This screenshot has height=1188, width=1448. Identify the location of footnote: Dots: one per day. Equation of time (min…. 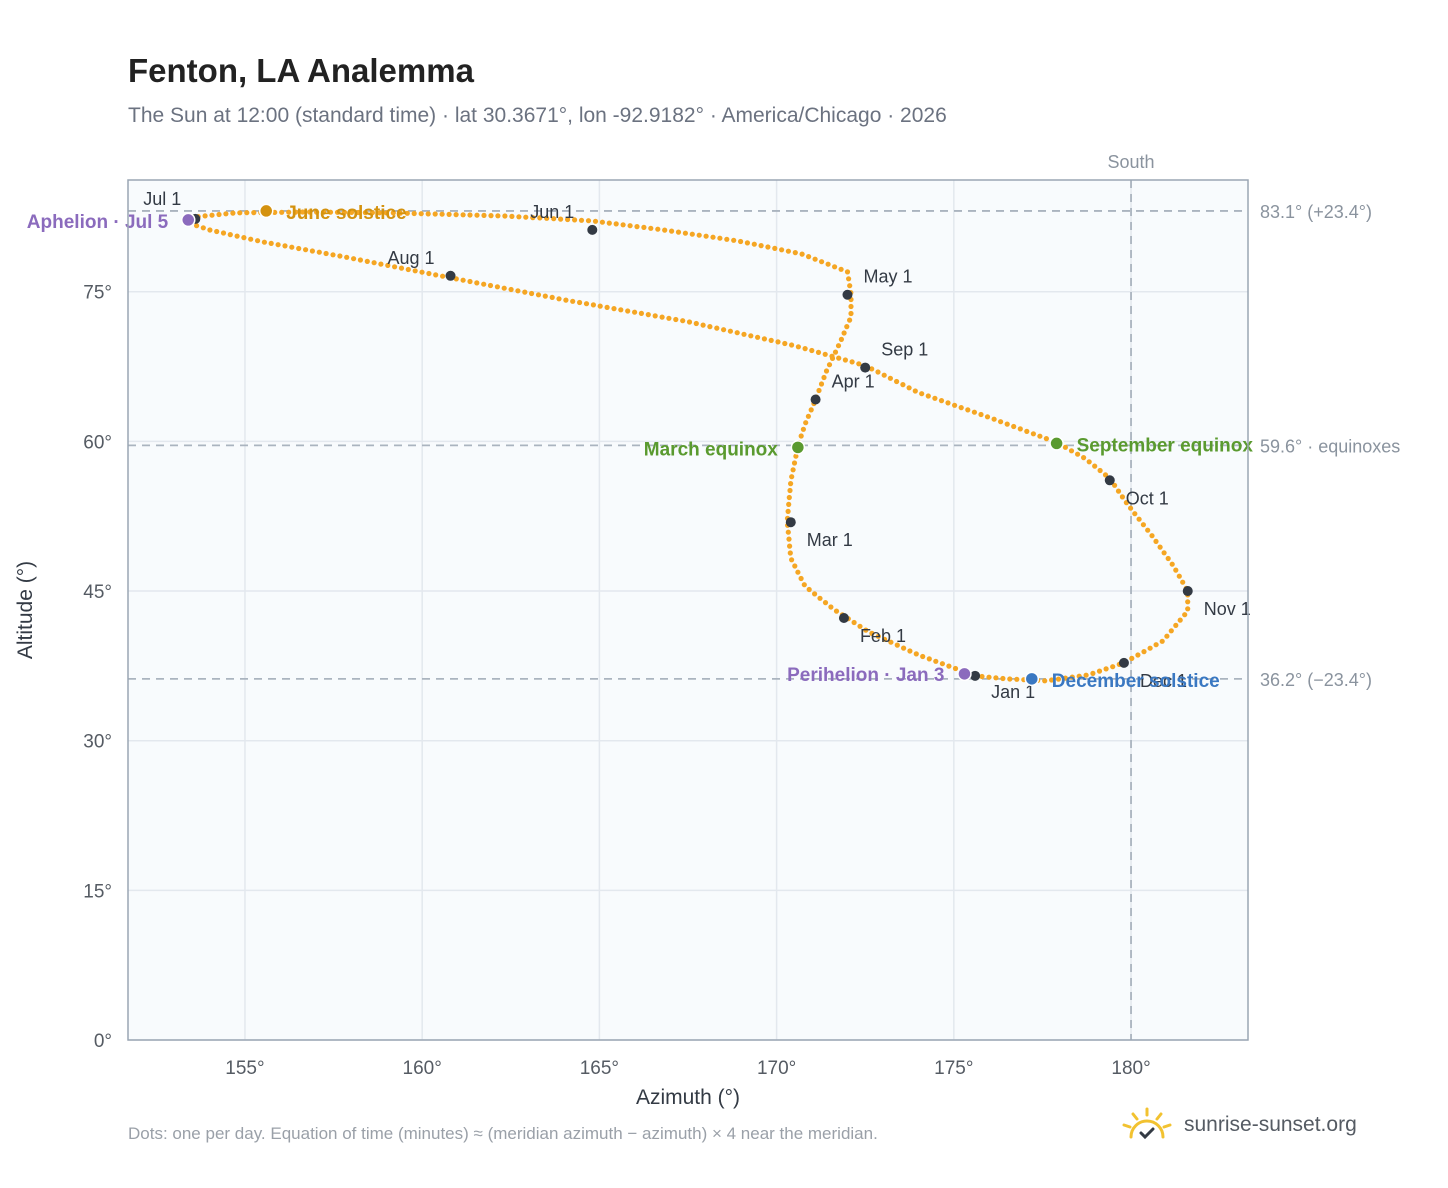
(503, 1133).